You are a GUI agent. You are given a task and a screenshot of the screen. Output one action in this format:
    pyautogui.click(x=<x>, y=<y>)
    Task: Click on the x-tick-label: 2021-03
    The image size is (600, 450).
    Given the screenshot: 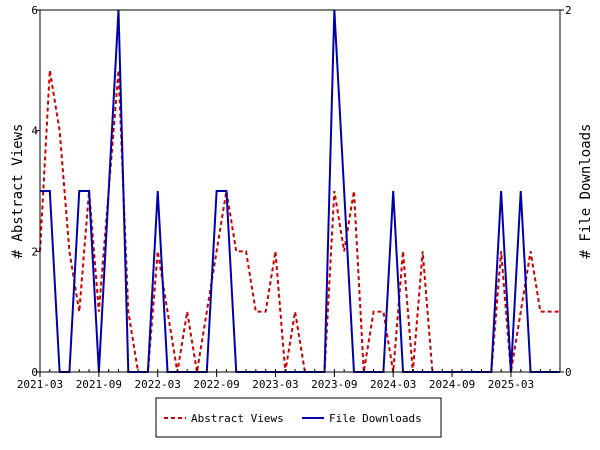 What is the action you would take?
    pyautogui.click(x=40, y=384)
    